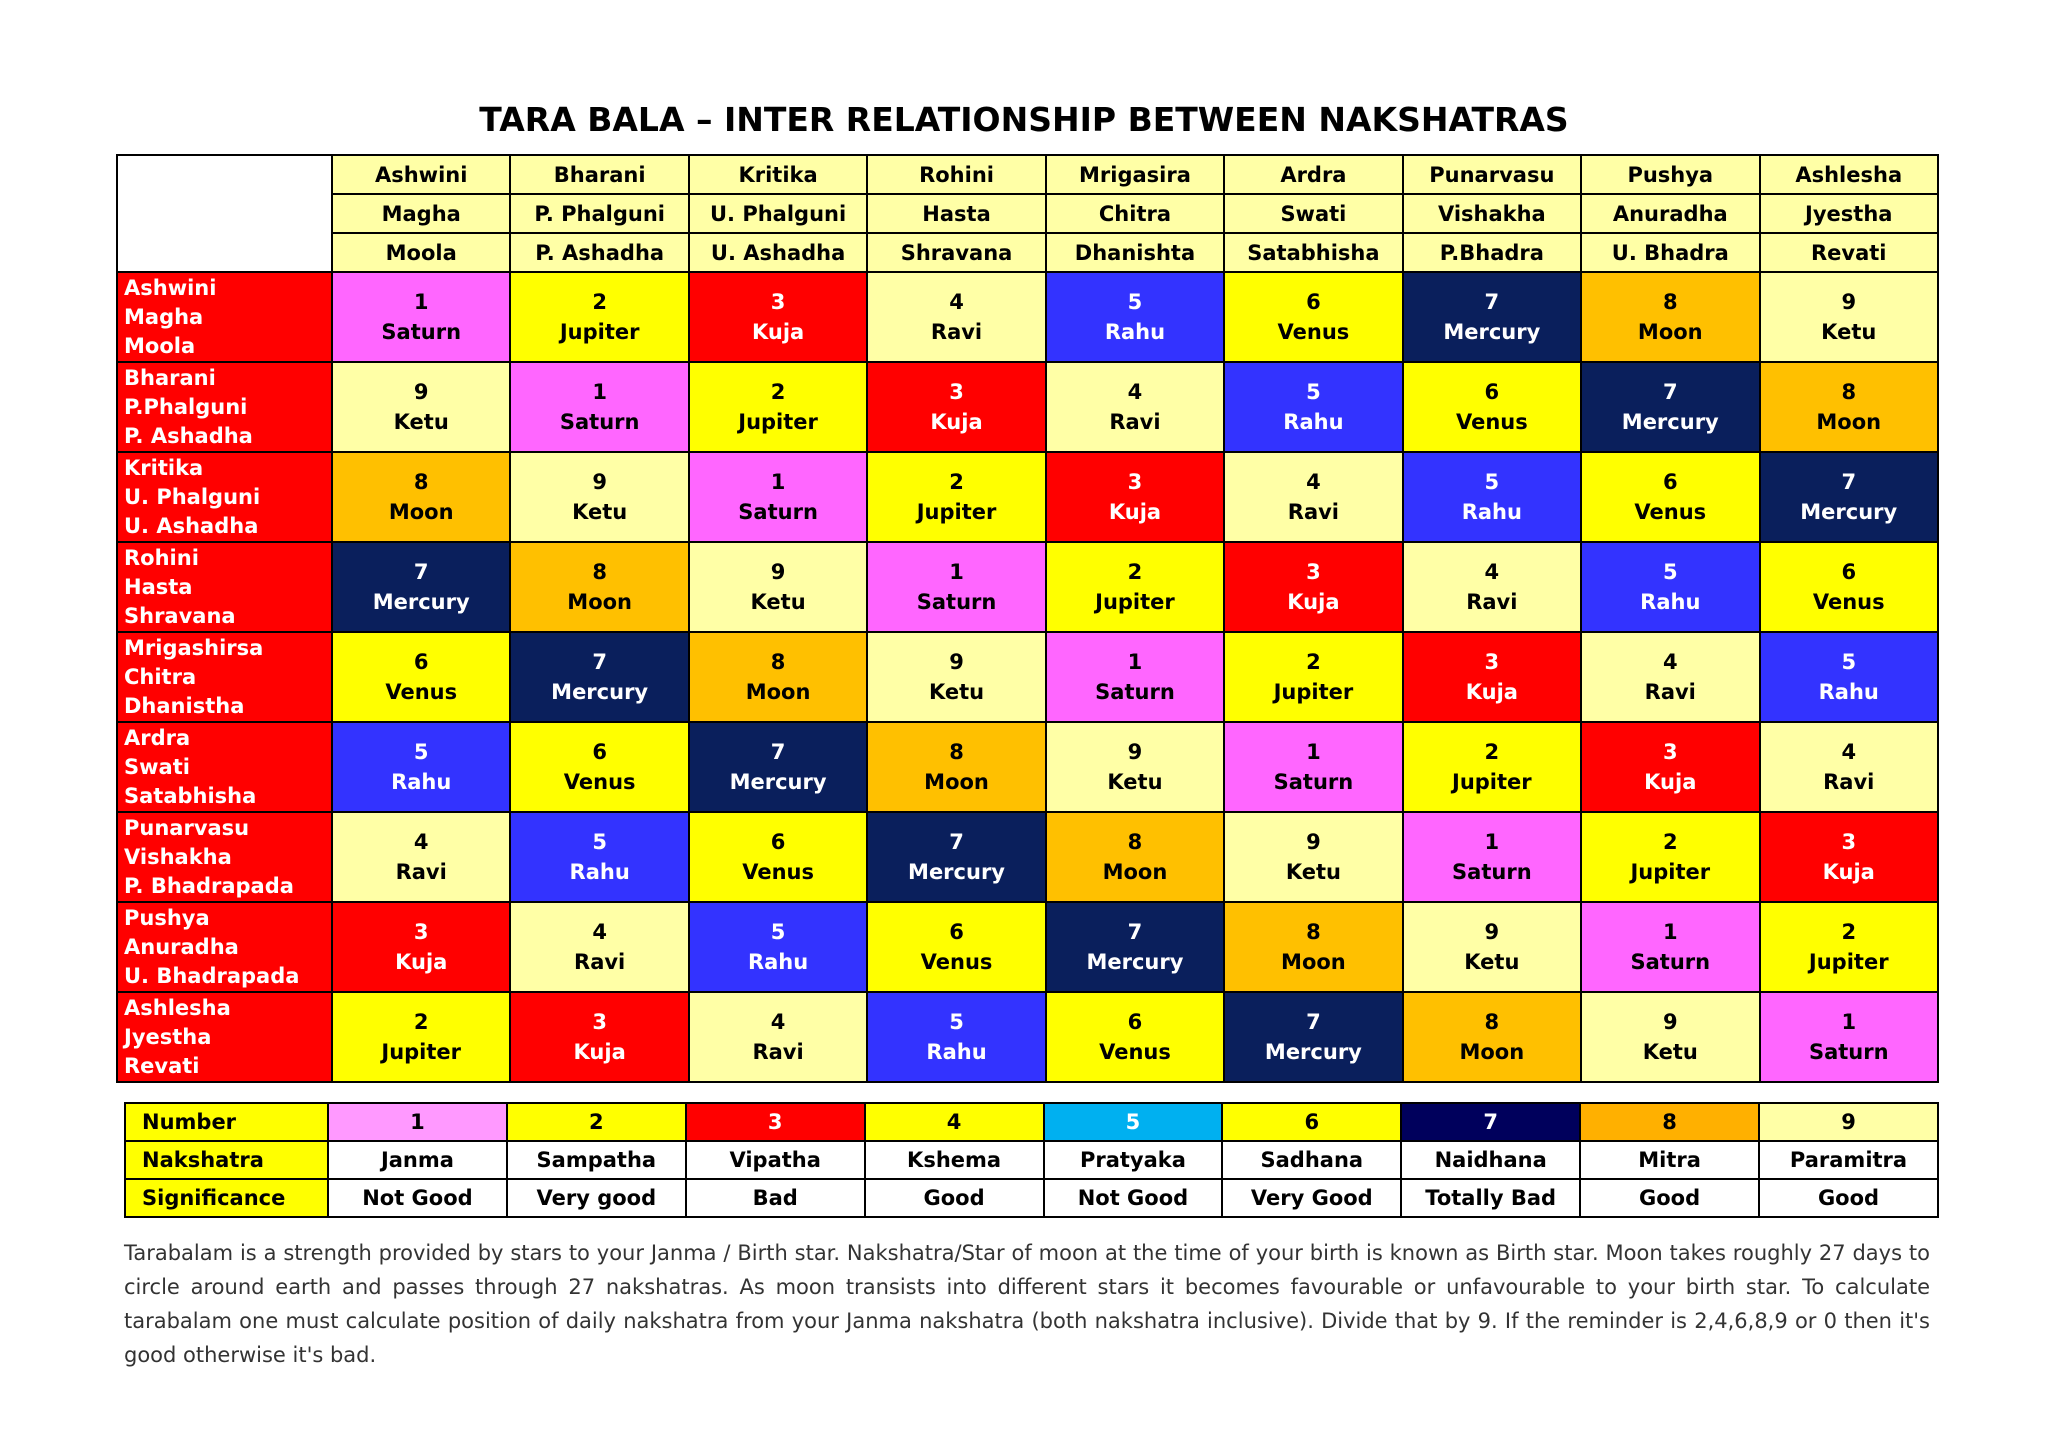  What do you see at coordinates (775, 1122) in the screenshot?
I see `legend-number: 3` at bounding box center [775, 1122].